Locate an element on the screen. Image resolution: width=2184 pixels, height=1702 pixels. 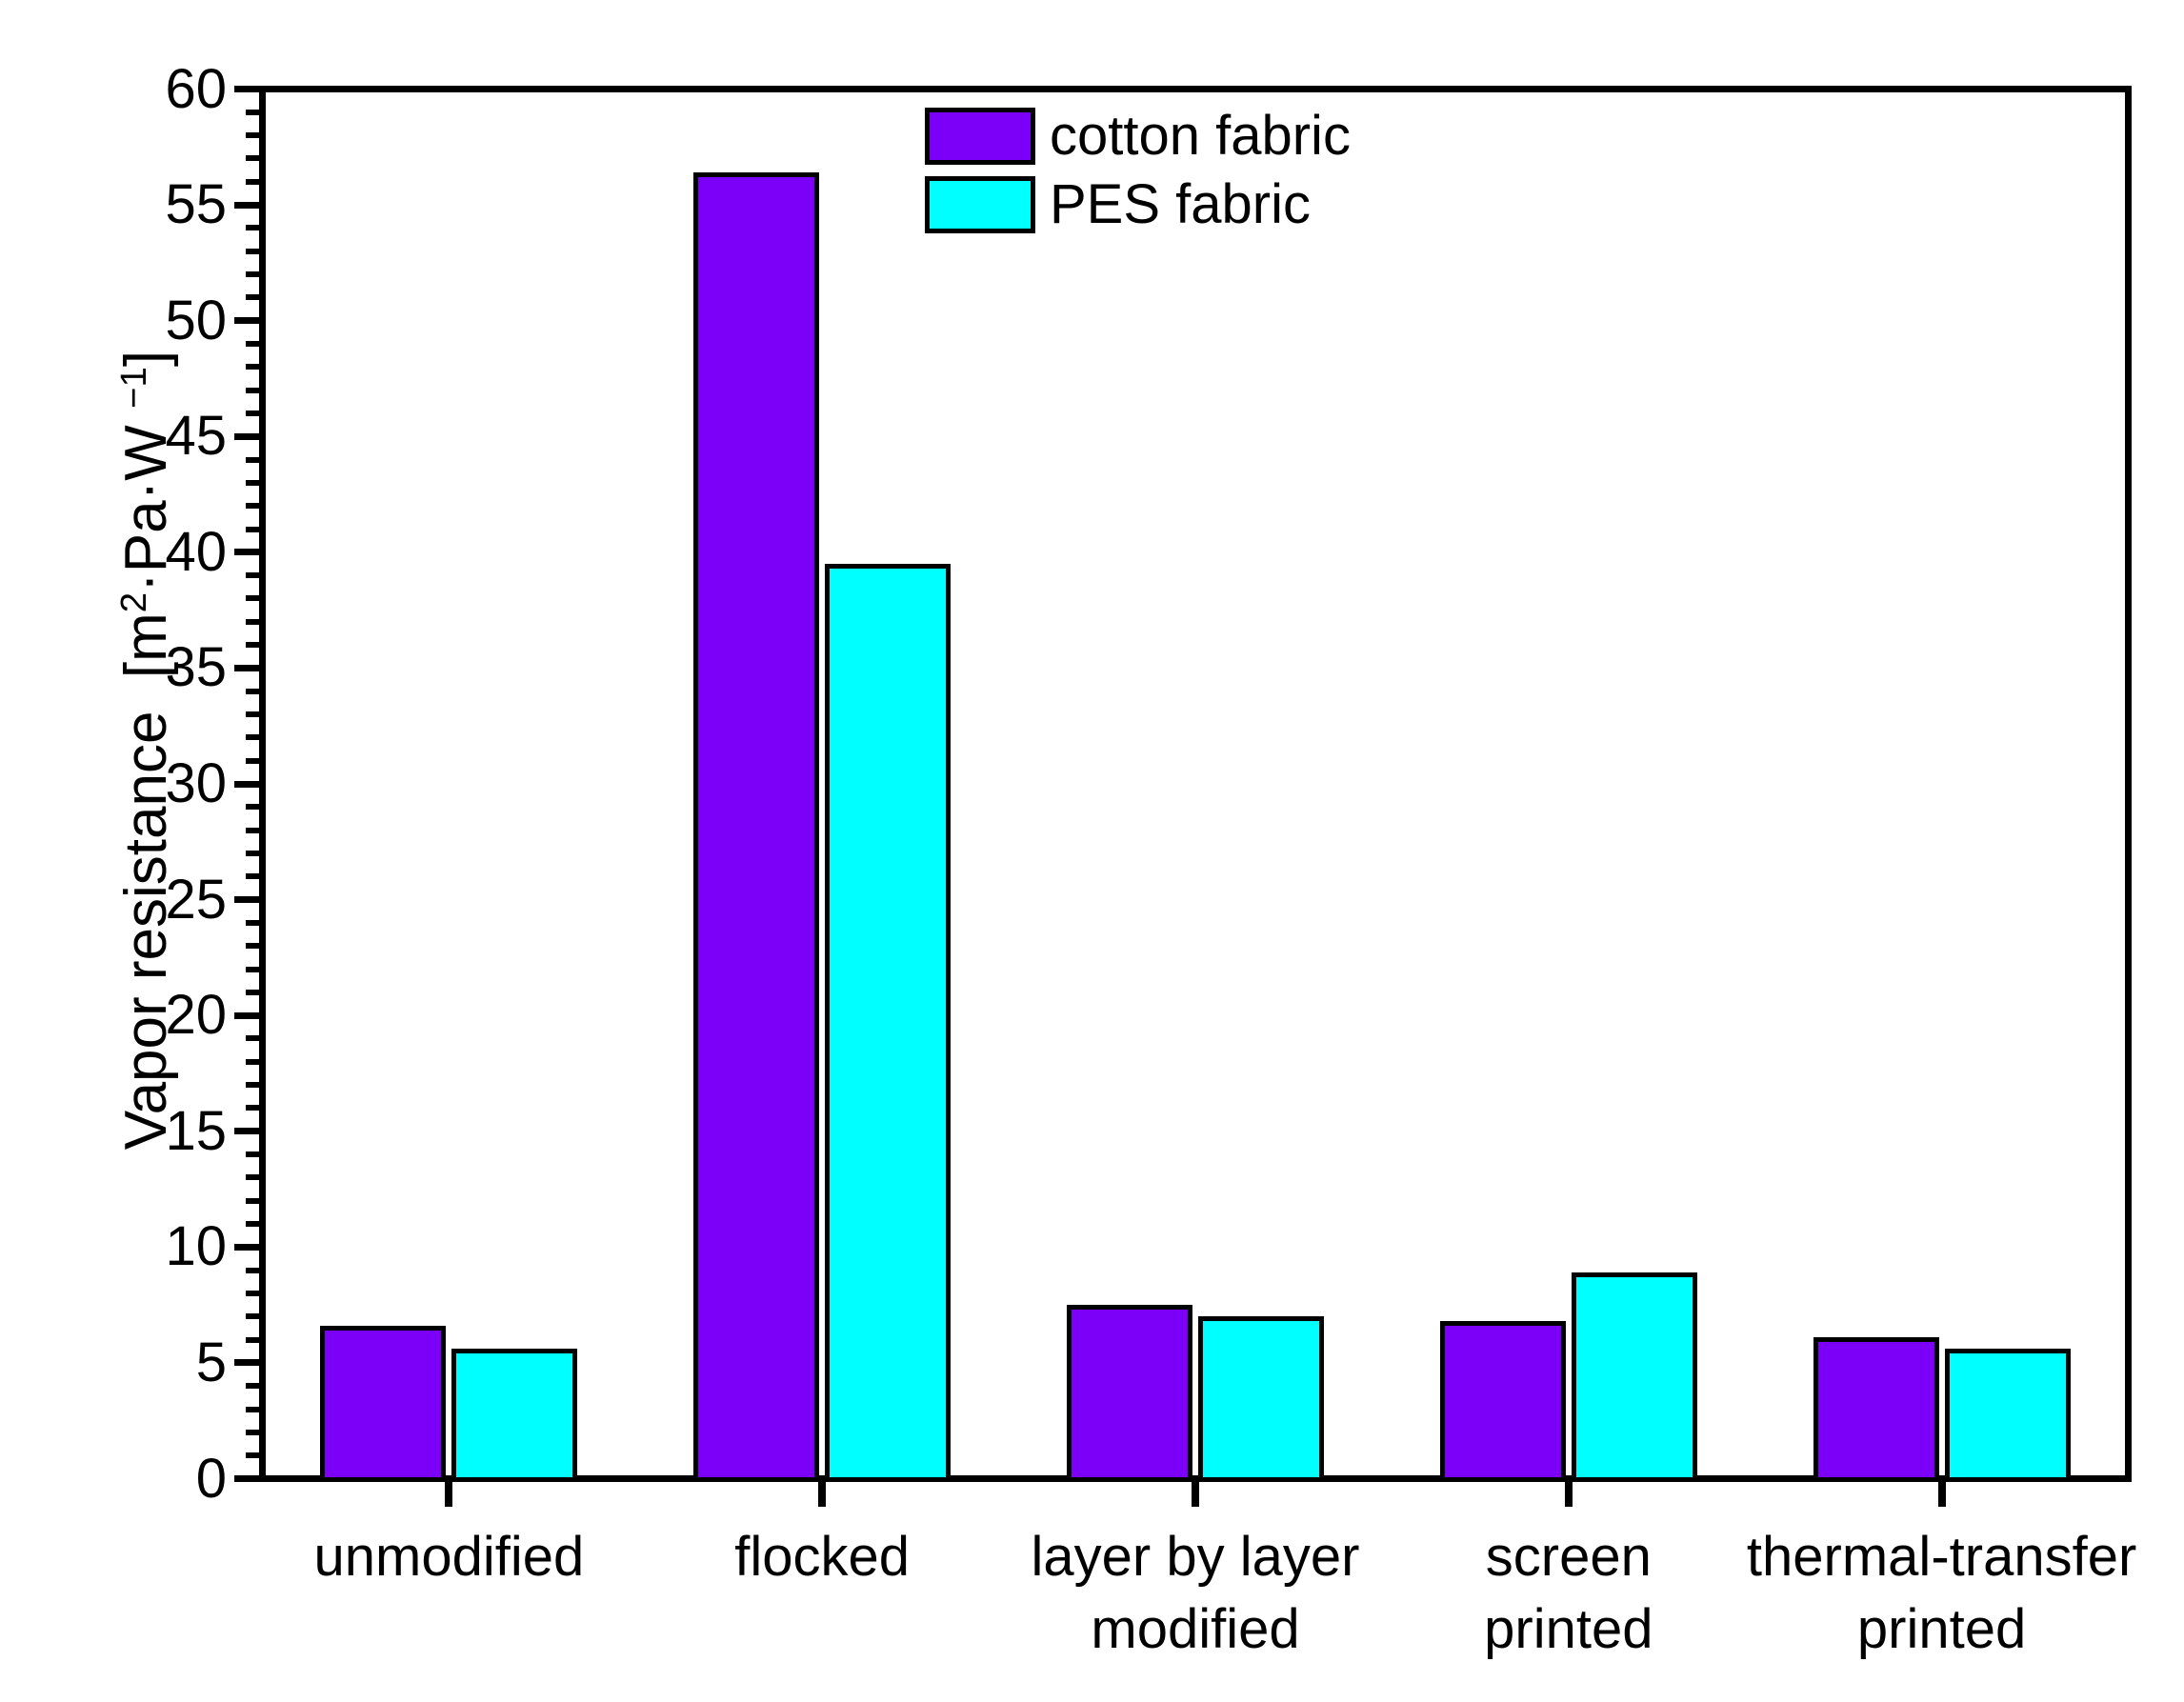
y-tick-label: 0 is located at coordinates (211, 1479).